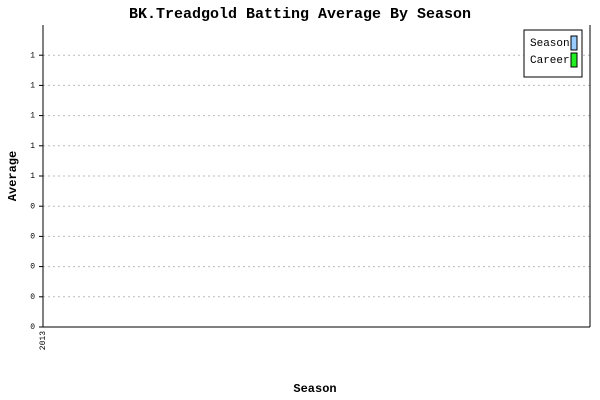 This screenshot has height=400, width=600. What do you see at coordinates (43, 340) in the screenshot?
I see `x-tick-label: 2013` at bounding box center [43, 340].